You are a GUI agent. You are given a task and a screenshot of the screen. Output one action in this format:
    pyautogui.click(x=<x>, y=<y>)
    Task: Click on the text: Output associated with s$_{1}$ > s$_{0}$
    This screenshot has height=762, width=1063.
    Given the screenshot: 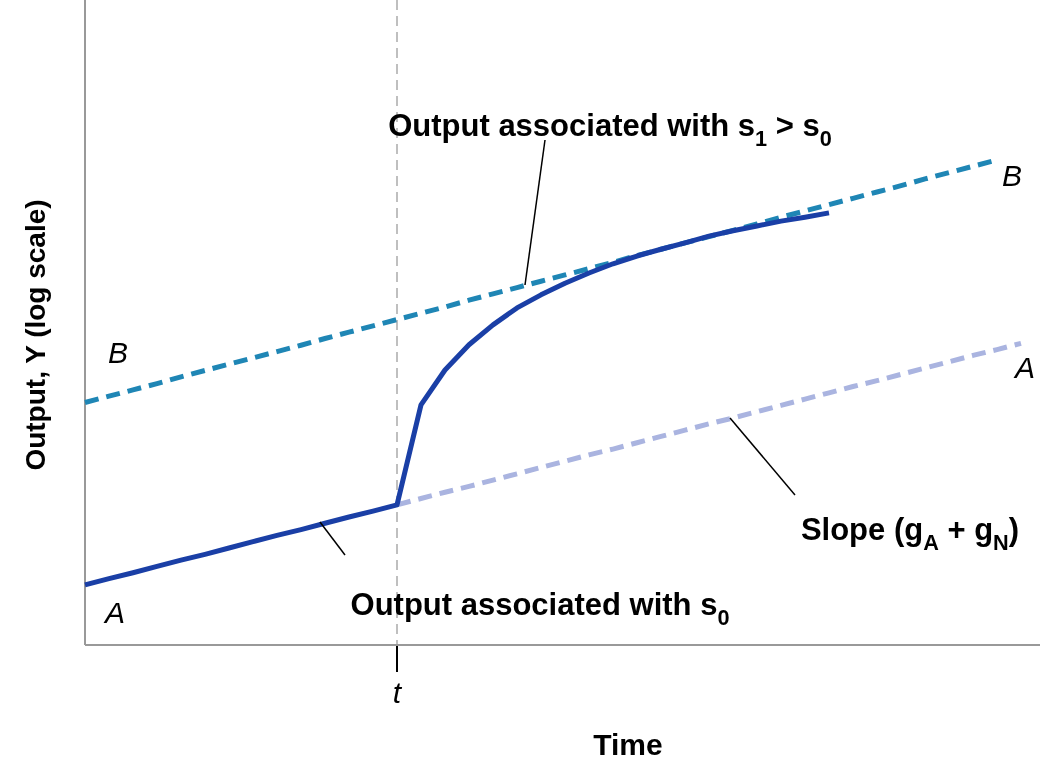 What is the action you would take?
    pyautogui.click(x=610, y=130)
    